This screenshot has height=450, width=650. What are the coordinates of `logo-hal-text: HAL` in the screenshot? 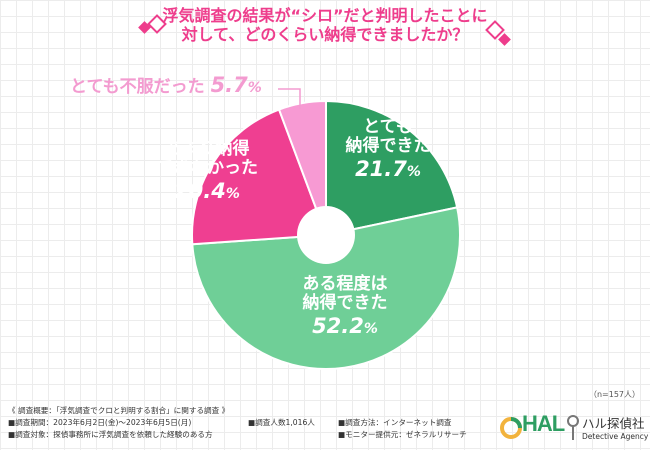 It's located at (543, 423).